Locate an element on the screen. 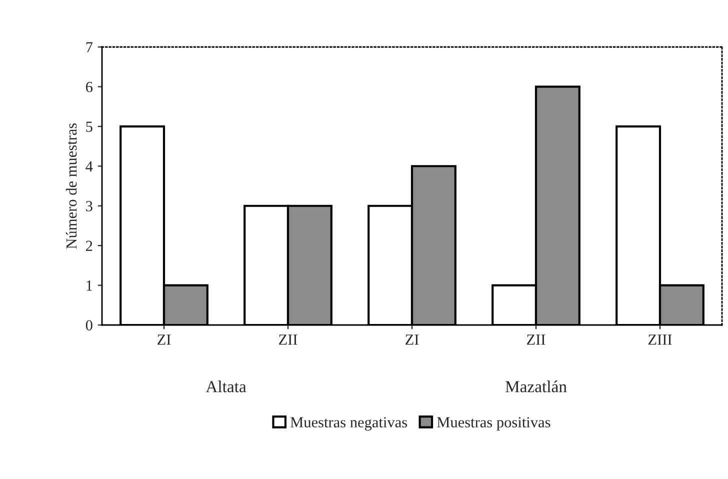 The height and width of the screenshot is (479, 728). y-axis-title: Número de muestras is located at coordinates (71, 186).